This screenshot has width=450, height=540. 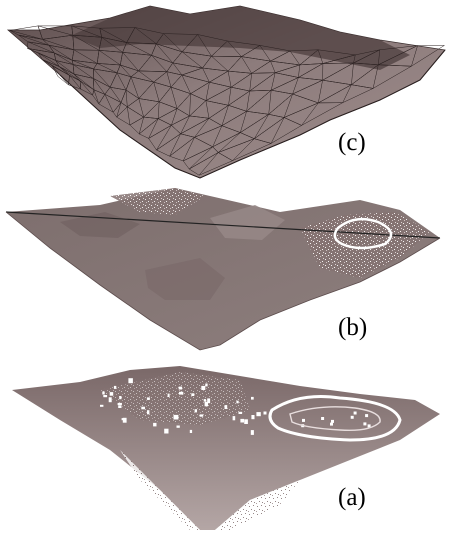 I want to click on surface-b-speckle-rim, so click(x=157, y=201).